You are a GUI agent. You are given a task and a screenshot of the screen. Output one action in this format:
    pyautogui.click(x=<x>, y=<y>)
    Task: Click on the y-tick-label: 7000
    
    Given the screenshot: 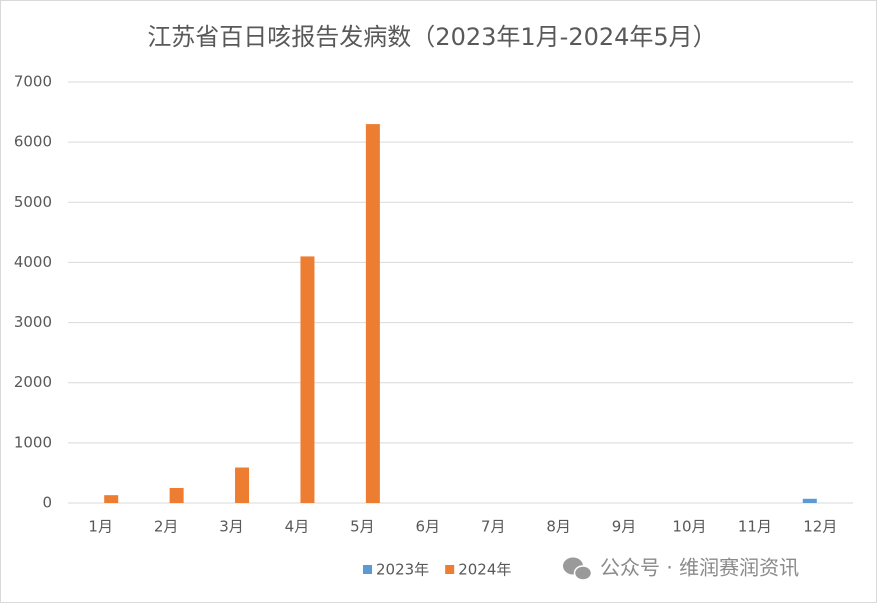 What is the action you would take?
    pyautogui.click(x=33, y=82)
    